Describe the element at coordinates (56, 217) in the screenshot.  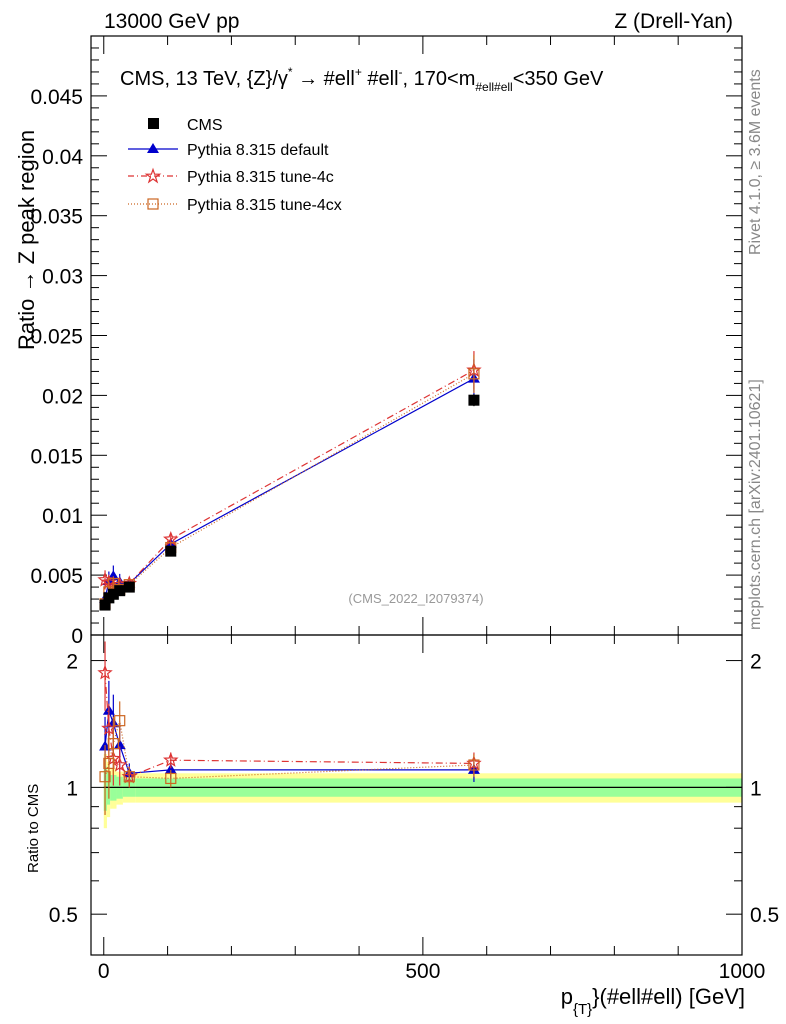
I see `upper-ytick-label: 0.035` at that location.